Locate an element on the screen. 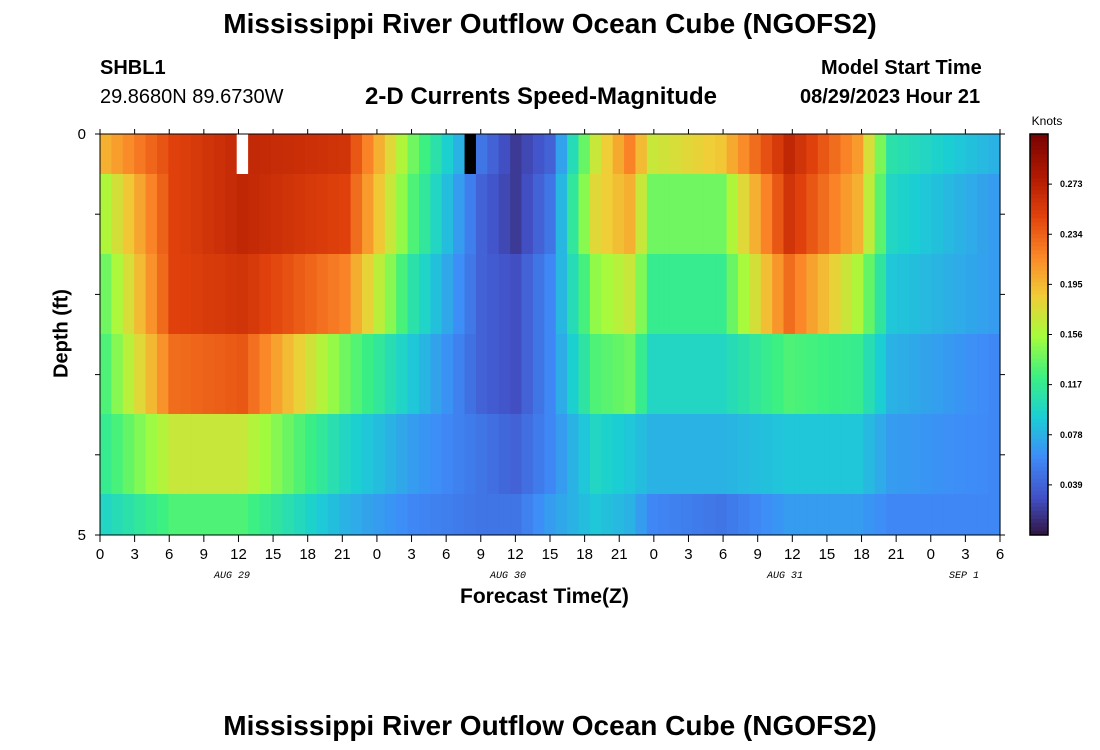  date-labels: AUG 29 AUG 30 AUG 31 SEP 1 is located at coordinates (596, 576).